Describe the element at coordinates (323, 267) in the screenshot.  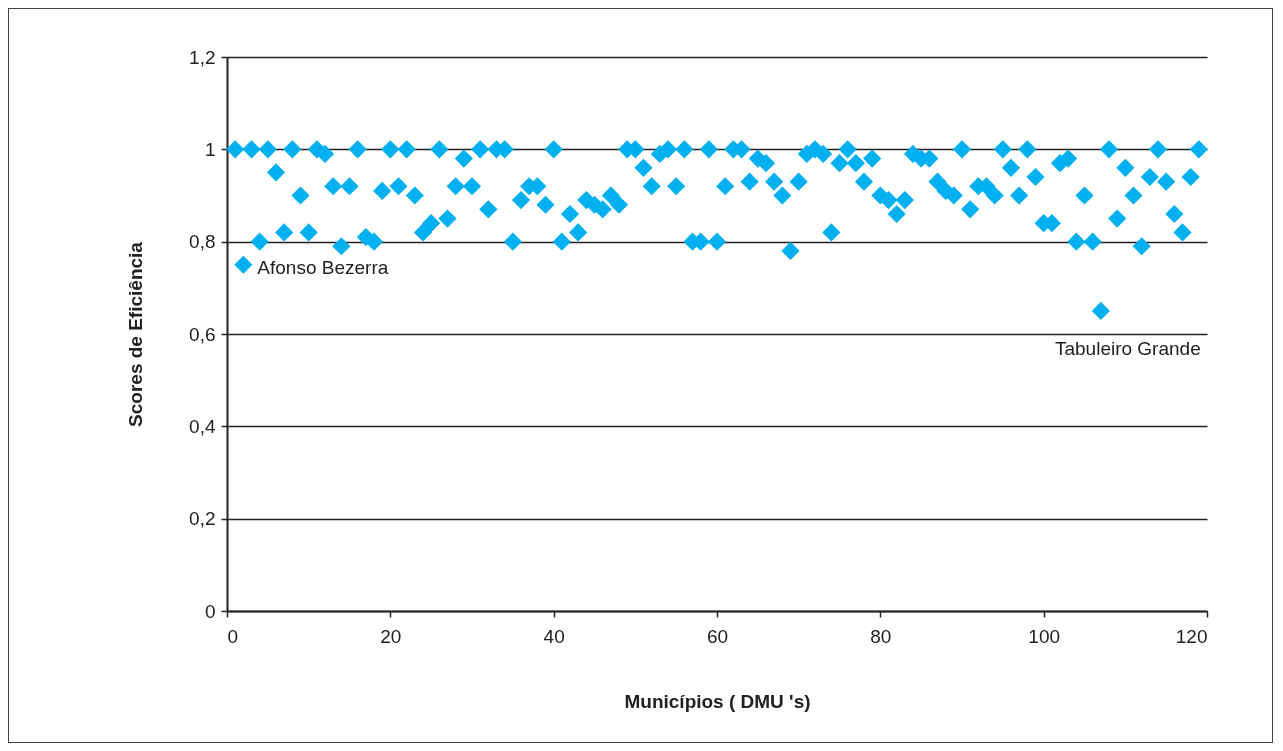
I see `annotation: Afonso Bezerra` at that location.